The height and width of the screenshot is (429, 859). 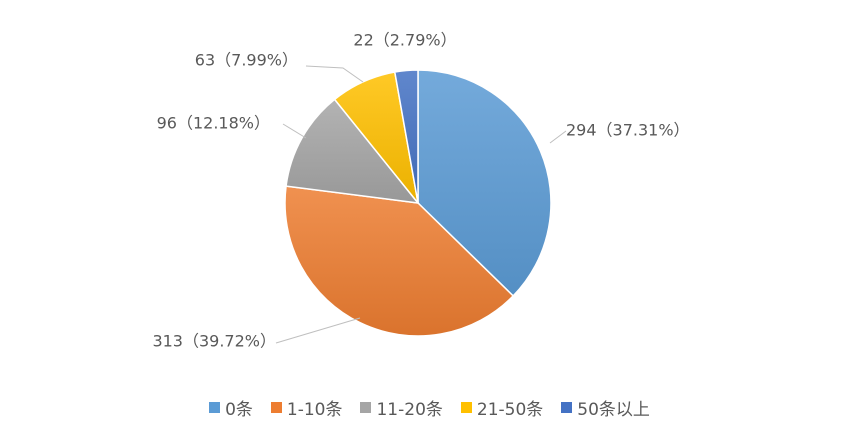 I want to click on legend-item-5: 50条以上, so click(x=605, y=407).